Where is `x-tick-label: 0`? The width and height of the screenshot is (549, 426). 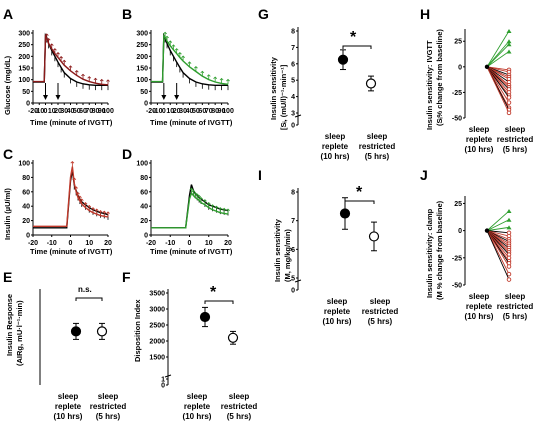 x-tick-label: 0 is located at coordinates (190, 243).